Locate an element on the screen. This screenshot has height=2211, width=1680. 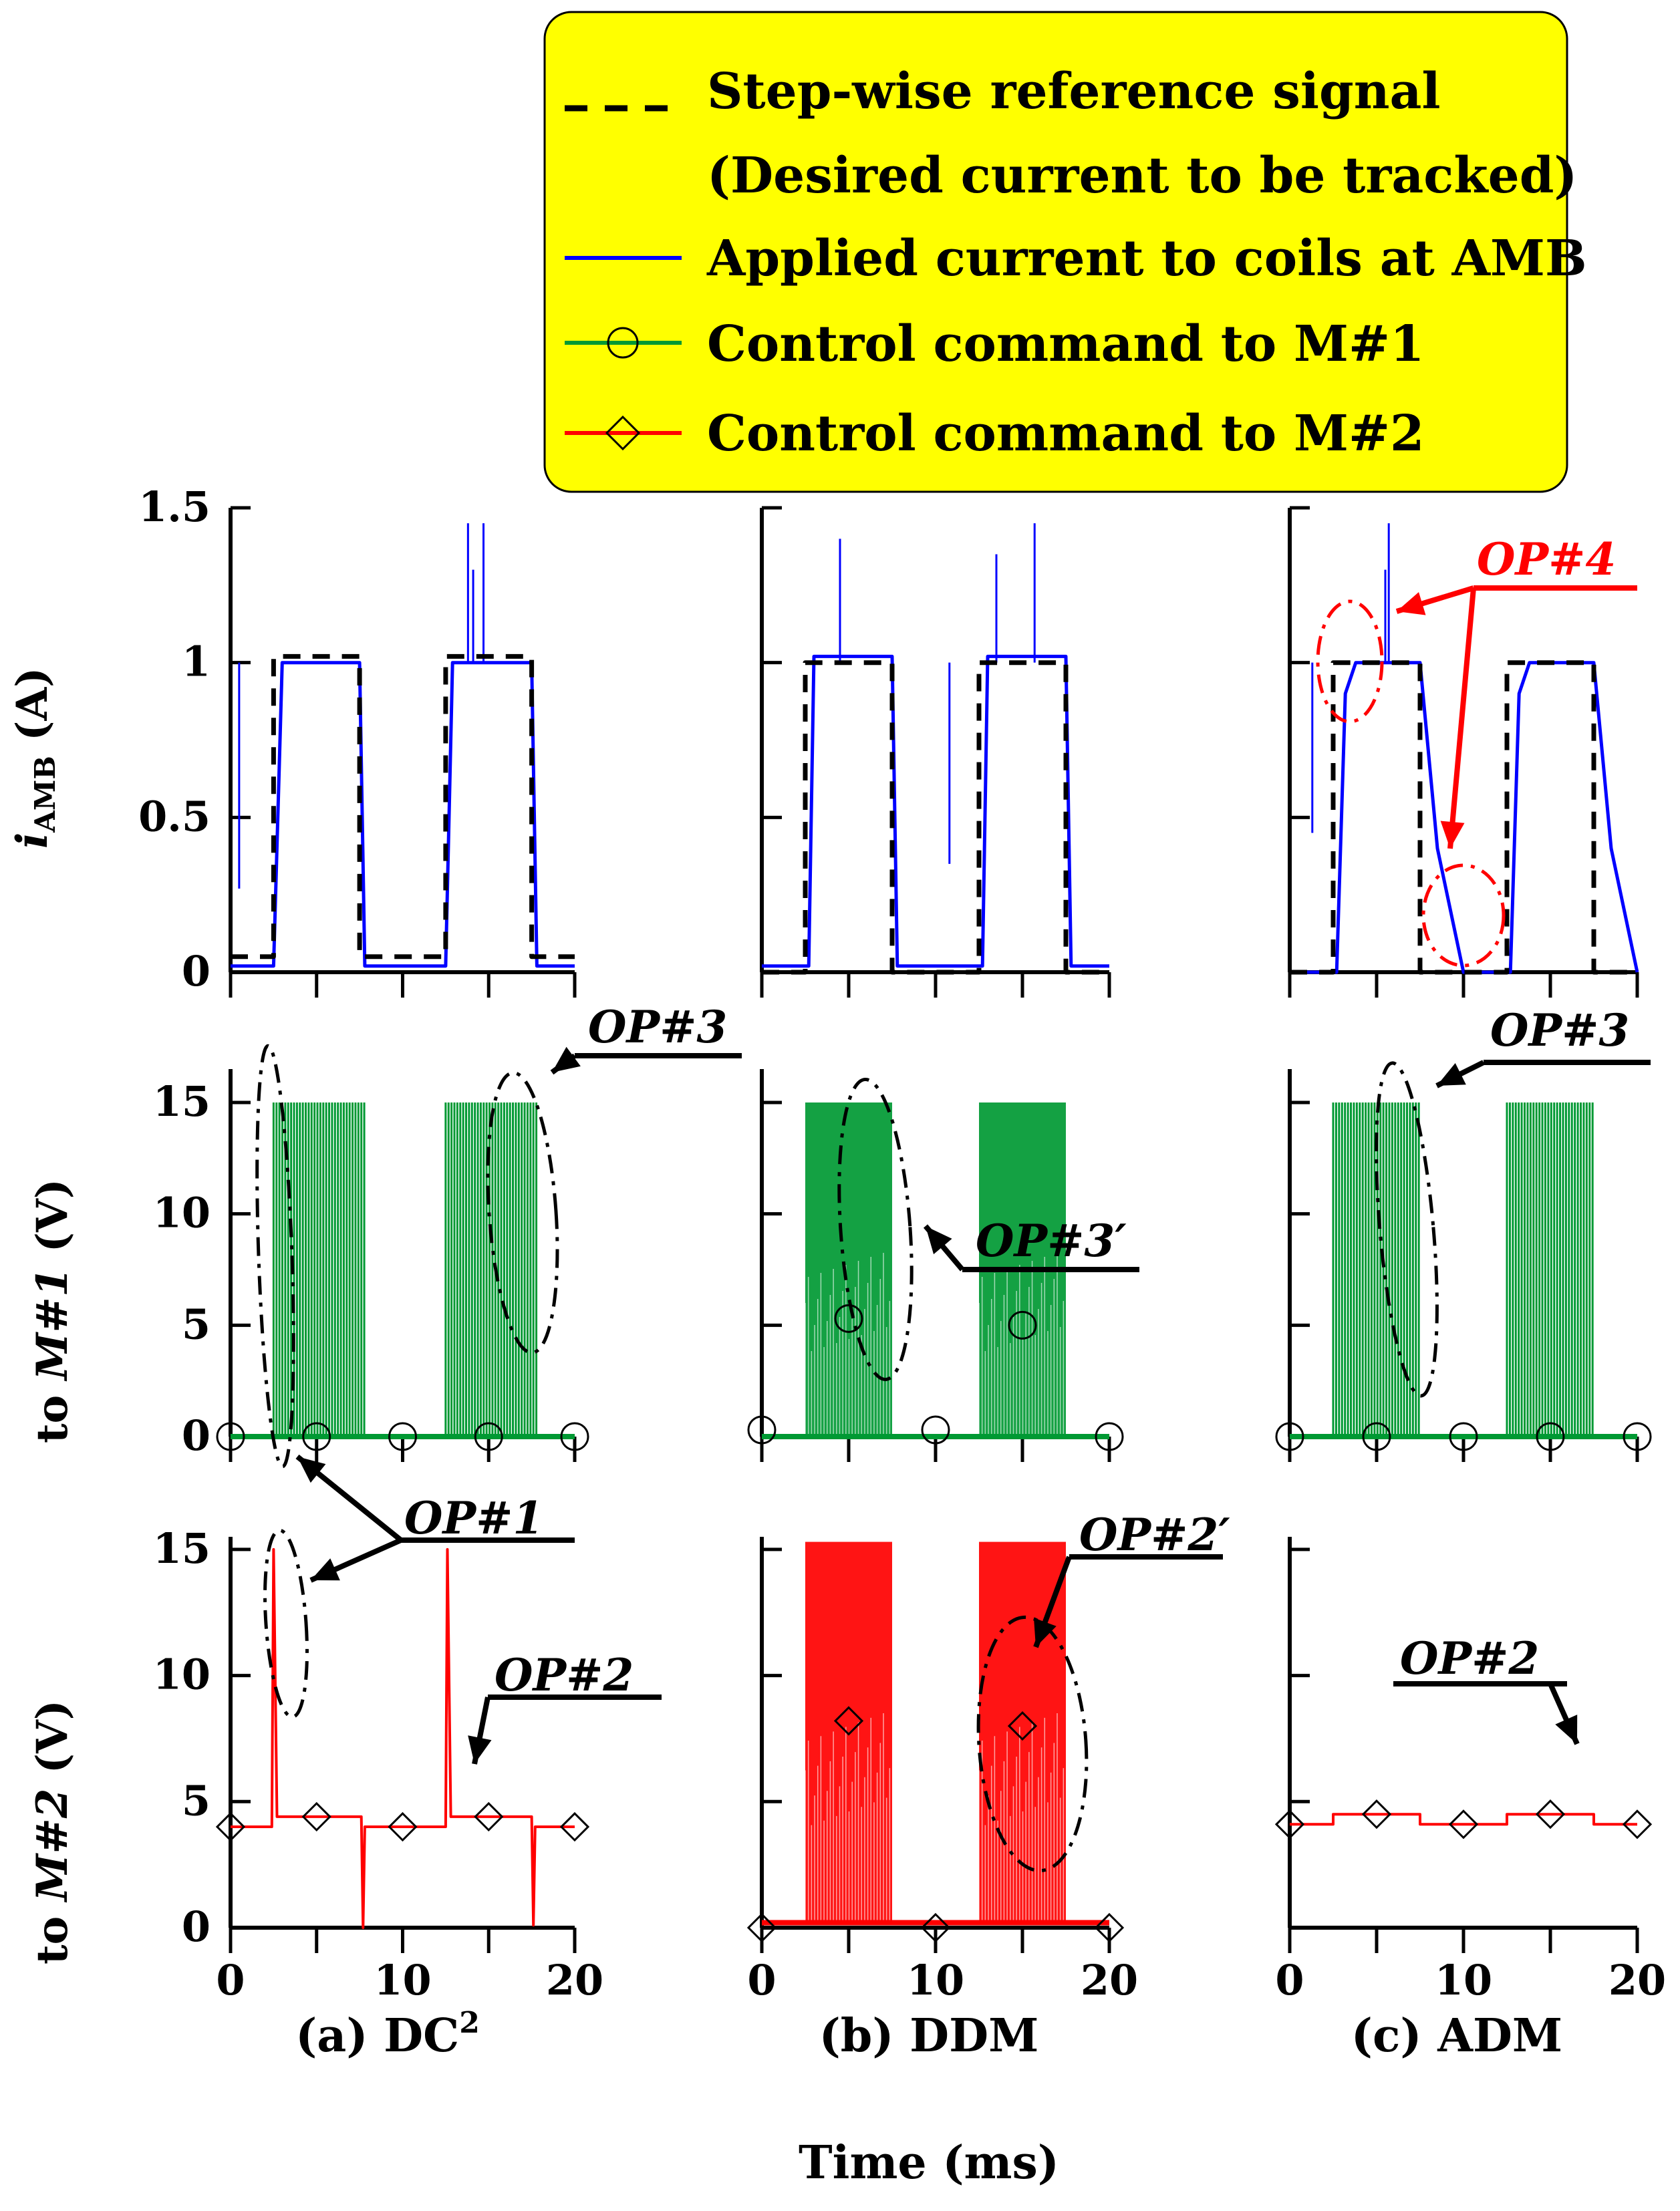
annot-op4: OP#4 is located at coordinates (1546, 559).